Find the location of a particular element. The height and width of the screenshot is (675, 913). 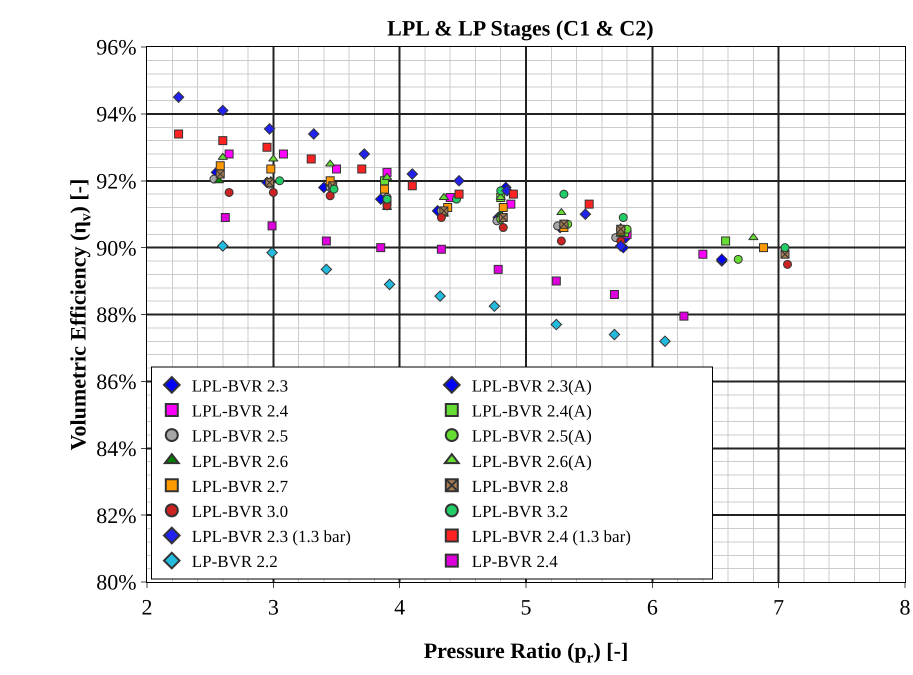

y-tick-label: 92% is located at coordinates (116, 181).